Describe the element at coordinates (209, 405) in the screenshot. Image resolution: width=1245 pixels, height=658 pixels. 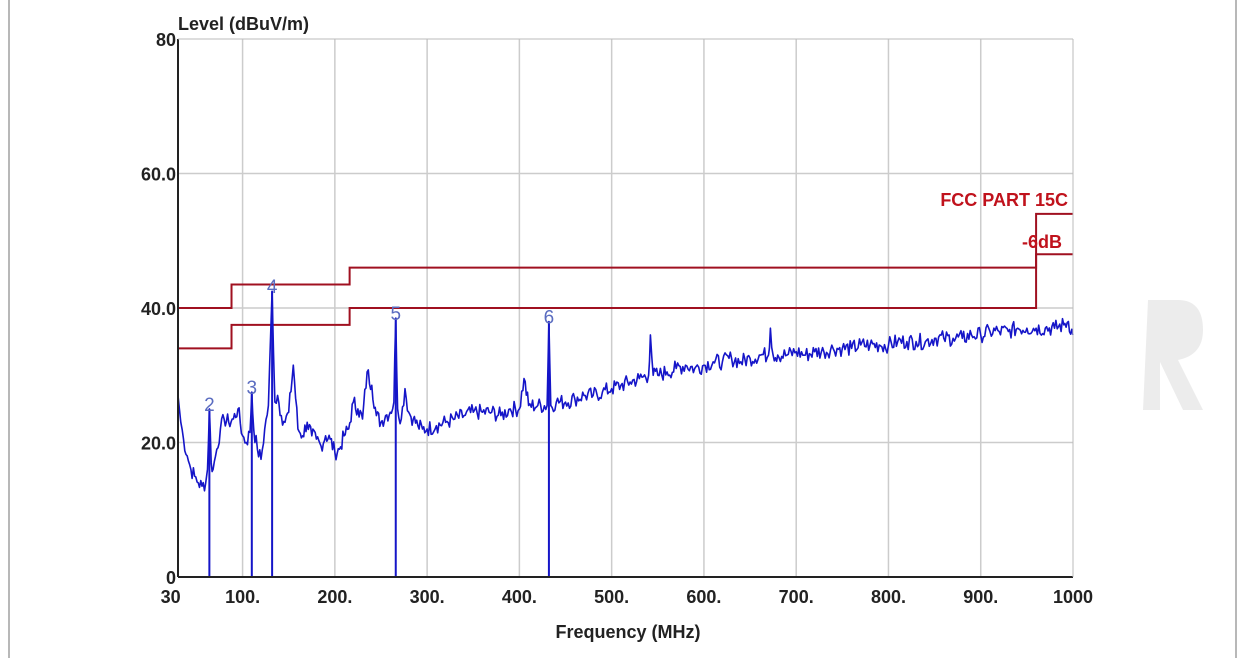
I see `marker-label: 2` at that location.